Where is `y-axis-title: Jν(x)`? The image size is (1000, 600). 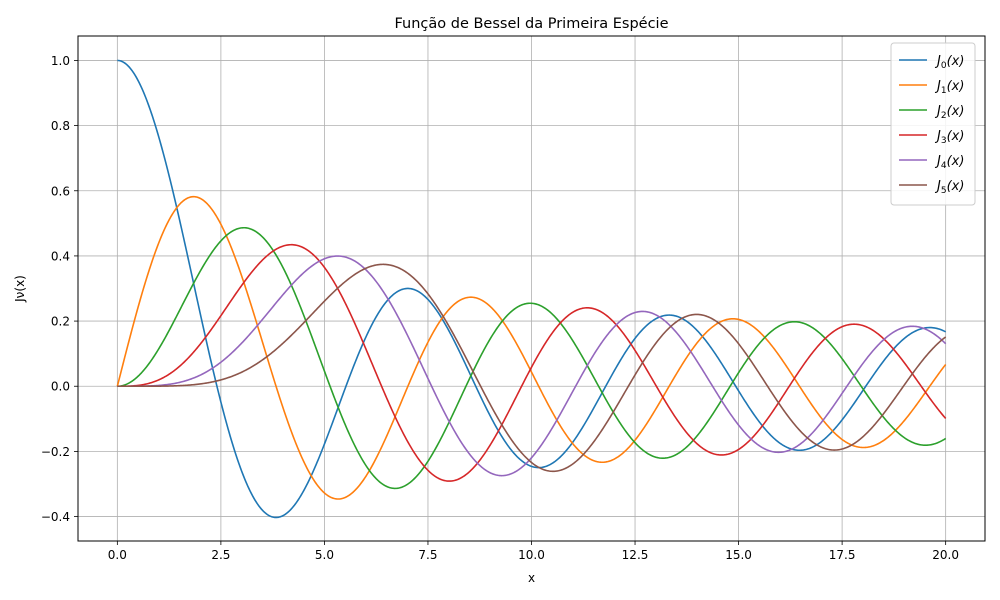
y-axis-title: Jν(x) is located at coordinates (20, 289).